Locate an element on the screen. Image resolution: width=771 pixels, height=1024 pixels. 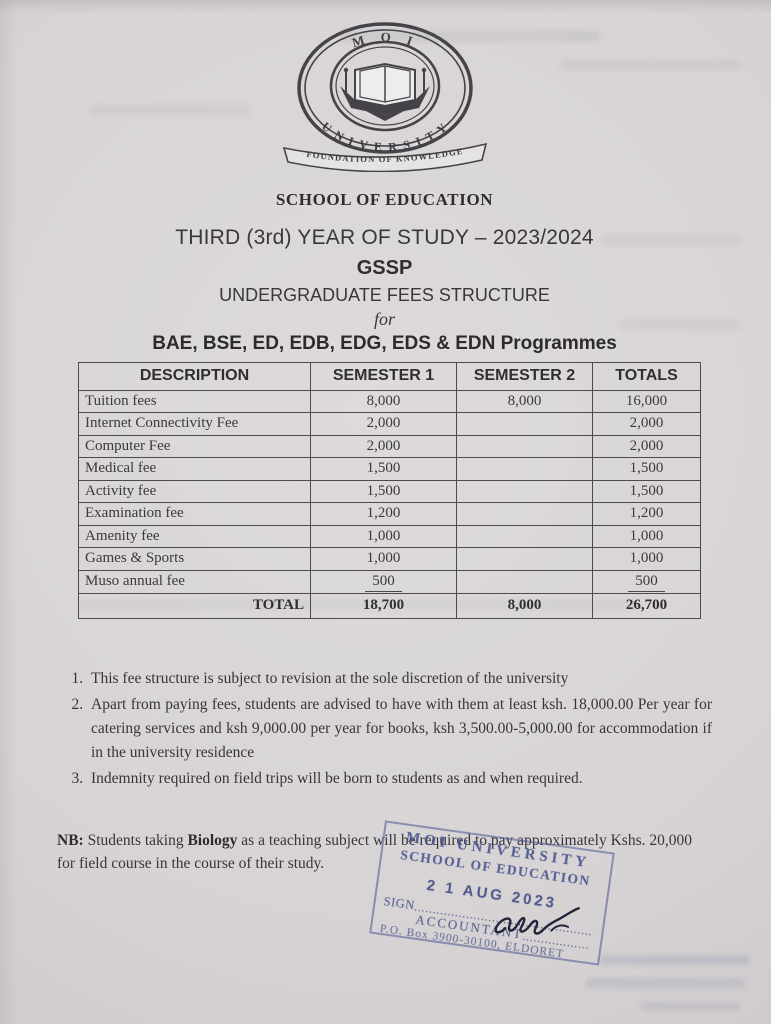
table-row: Amenity fee 1,000 1,000 is located at coordinates (389, 536).